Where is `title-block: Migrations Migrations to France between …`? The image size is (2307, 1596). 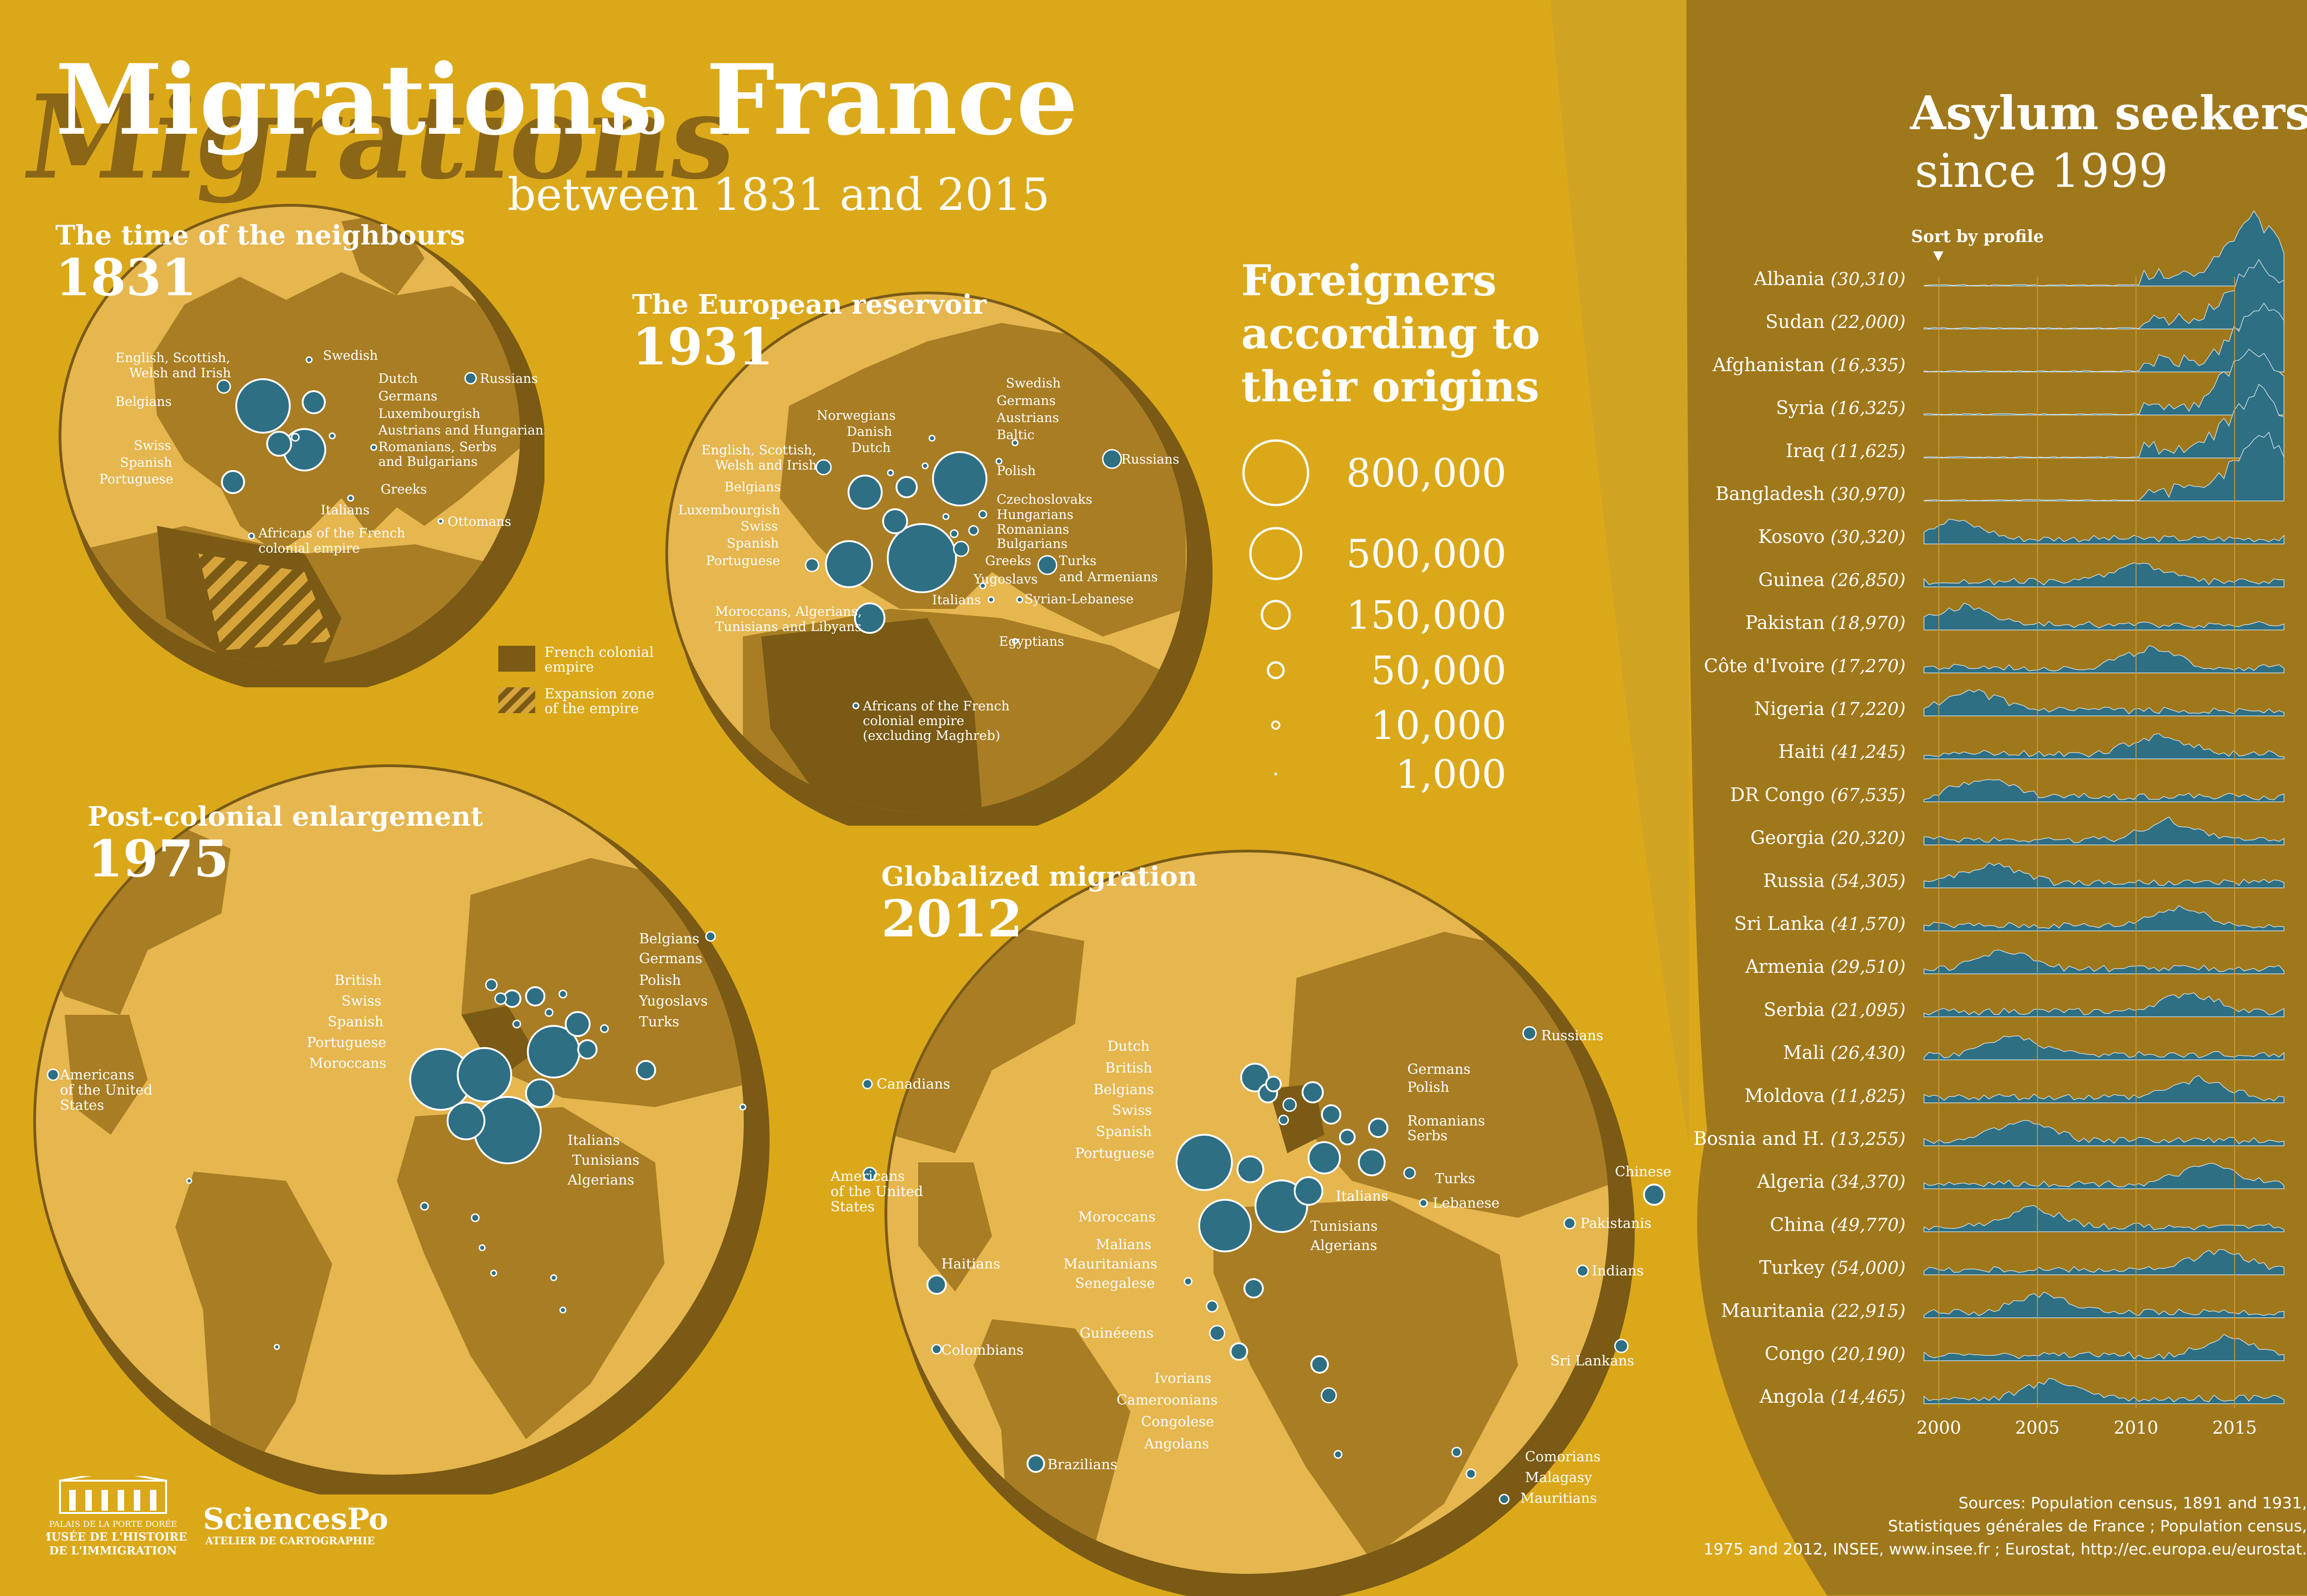
title-block: Migrations Migrations to France between … is located at coordinates (547, 131).